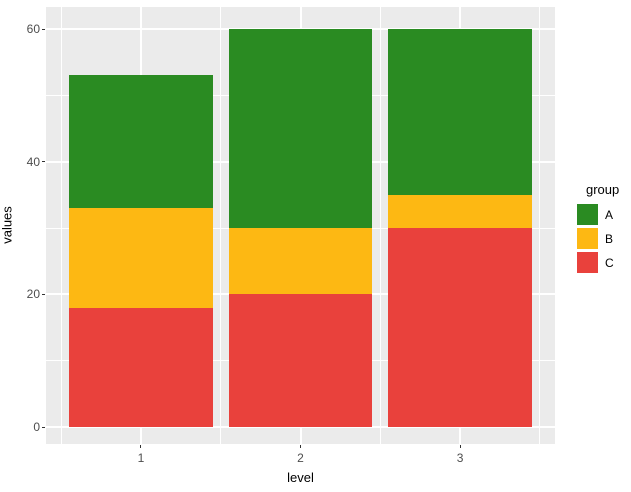  What do you see at coordinates (7, 225) in the screenshot?
I see `y-axis-title: values` at bounding box center [7, 225].